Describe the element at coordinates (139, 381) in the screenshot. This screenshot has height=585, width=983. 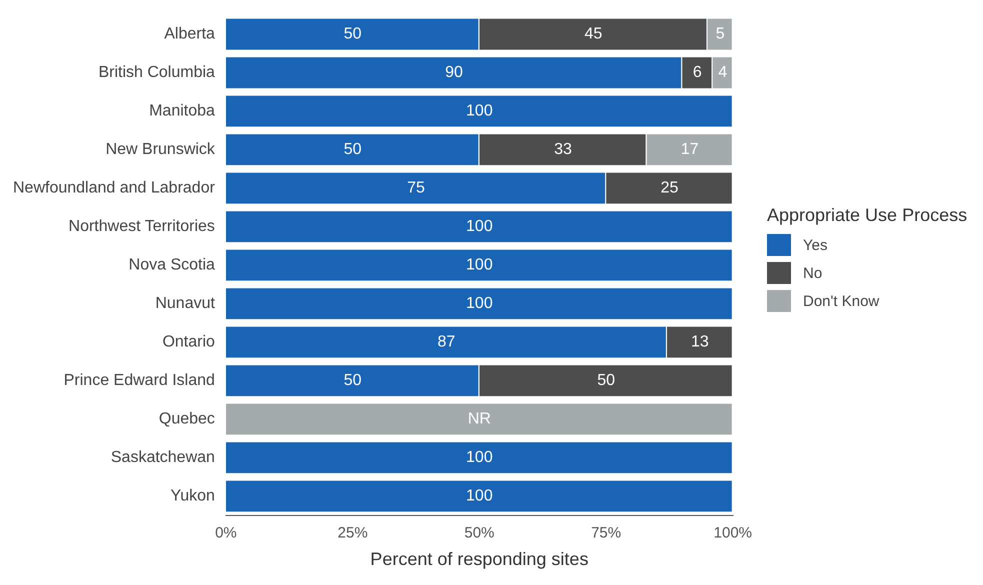
I see `y-tick-label: Prince Edward Island` at that location.